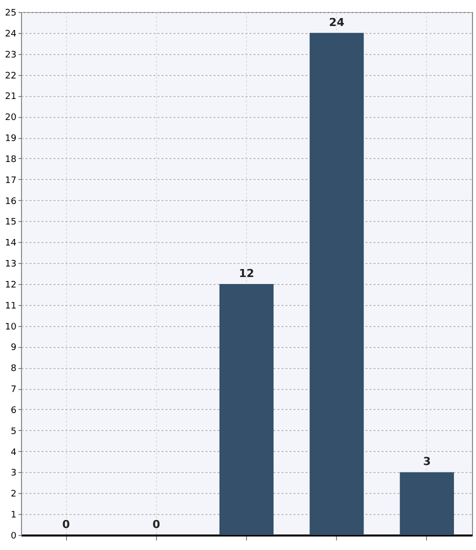  I want to click on y-tick-label: 3, so click(13, 473).